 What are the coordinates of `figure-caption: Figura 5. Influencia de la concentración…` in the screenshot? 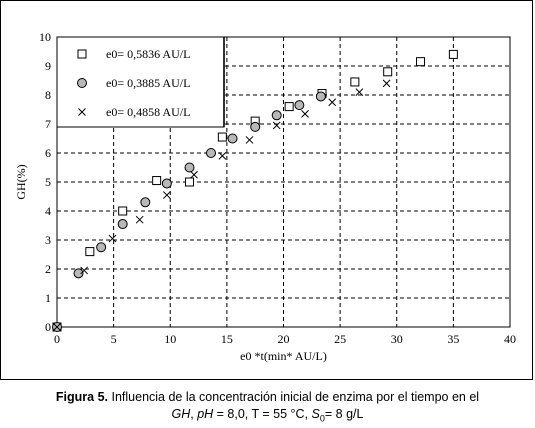 It's located at (267, 408).